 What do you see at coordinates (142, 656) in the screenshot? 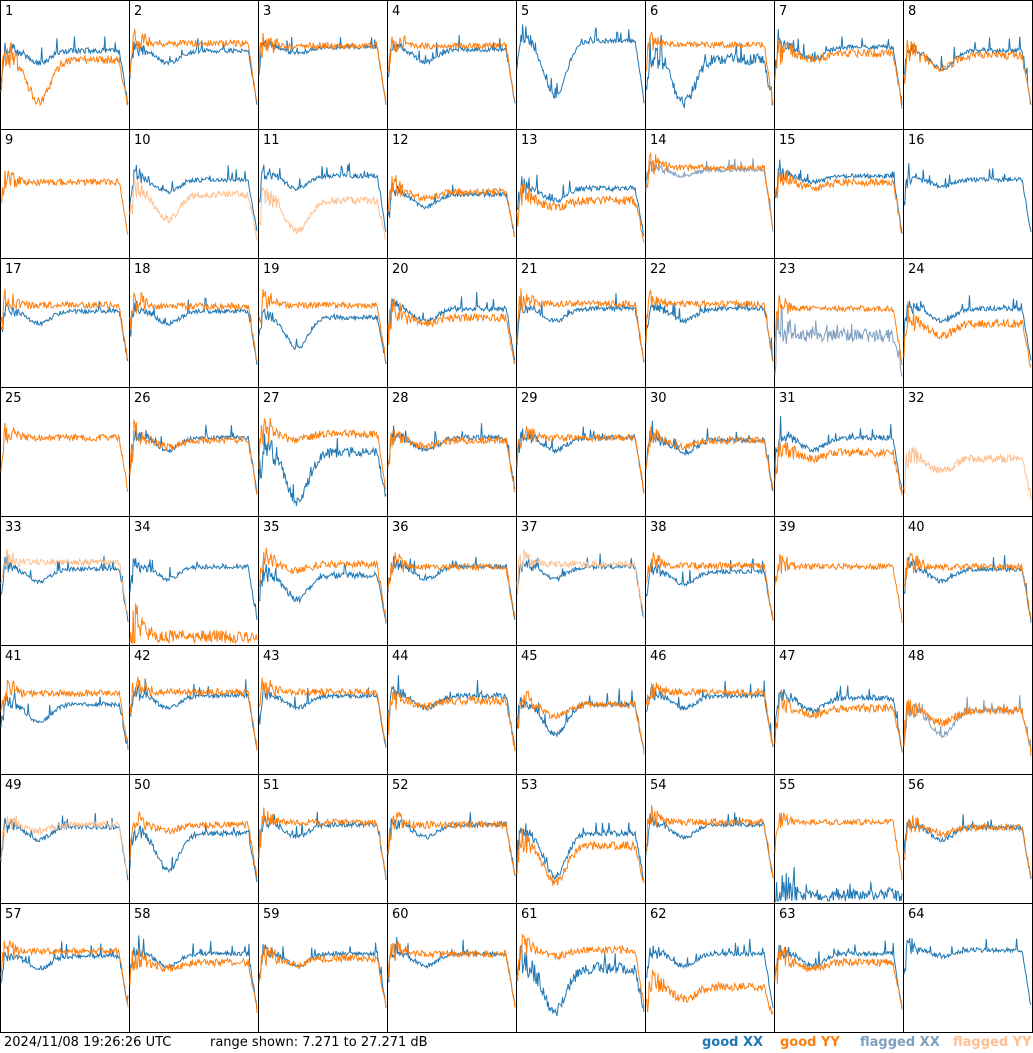
I see `tile-label-42: 42` at bounding box center [142, 656].